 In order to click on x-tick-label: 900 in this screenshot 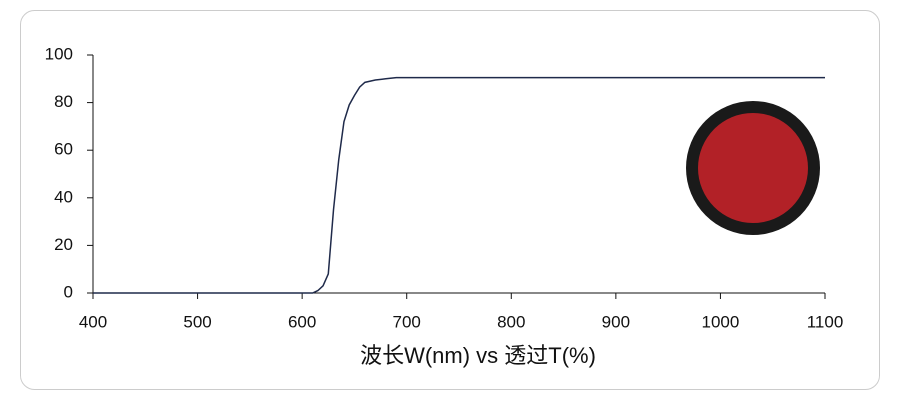, I will do `click(616, 321)`.